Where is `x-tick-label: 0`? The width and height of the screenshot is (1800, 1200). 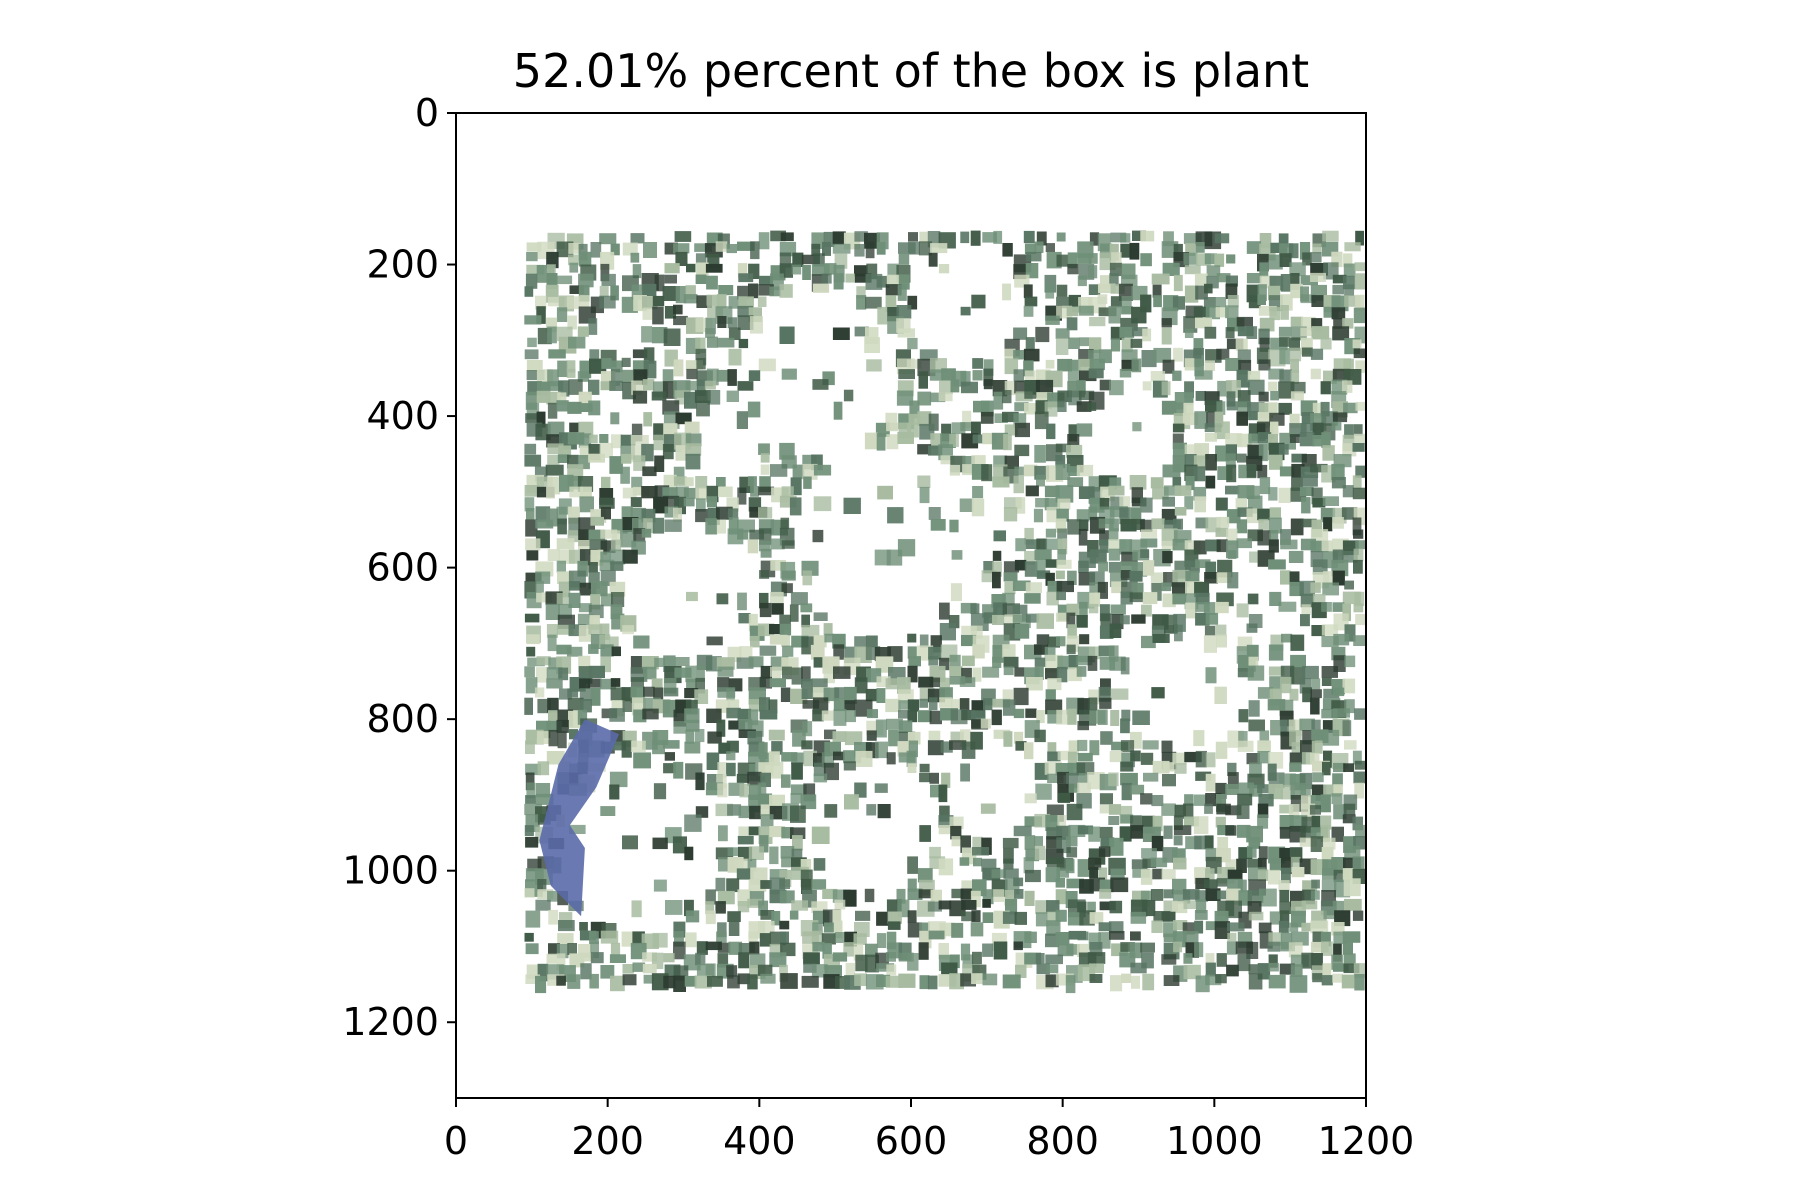
x-tick-label: 0 is located at coordinates (456, 1141).